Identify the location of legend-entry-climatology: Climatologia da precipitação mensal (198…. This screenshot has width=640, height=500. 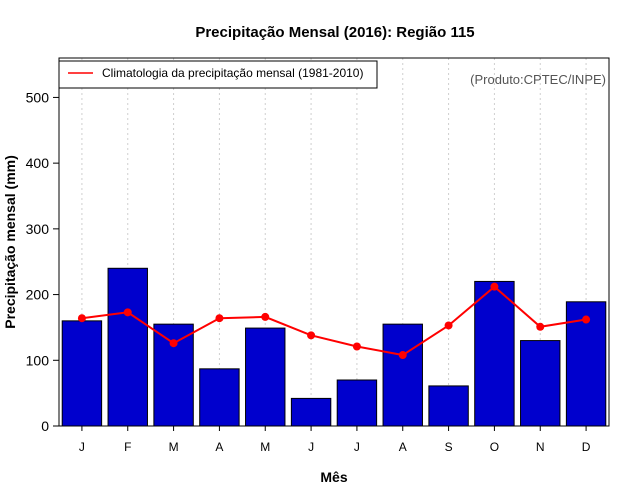
(232, 73).